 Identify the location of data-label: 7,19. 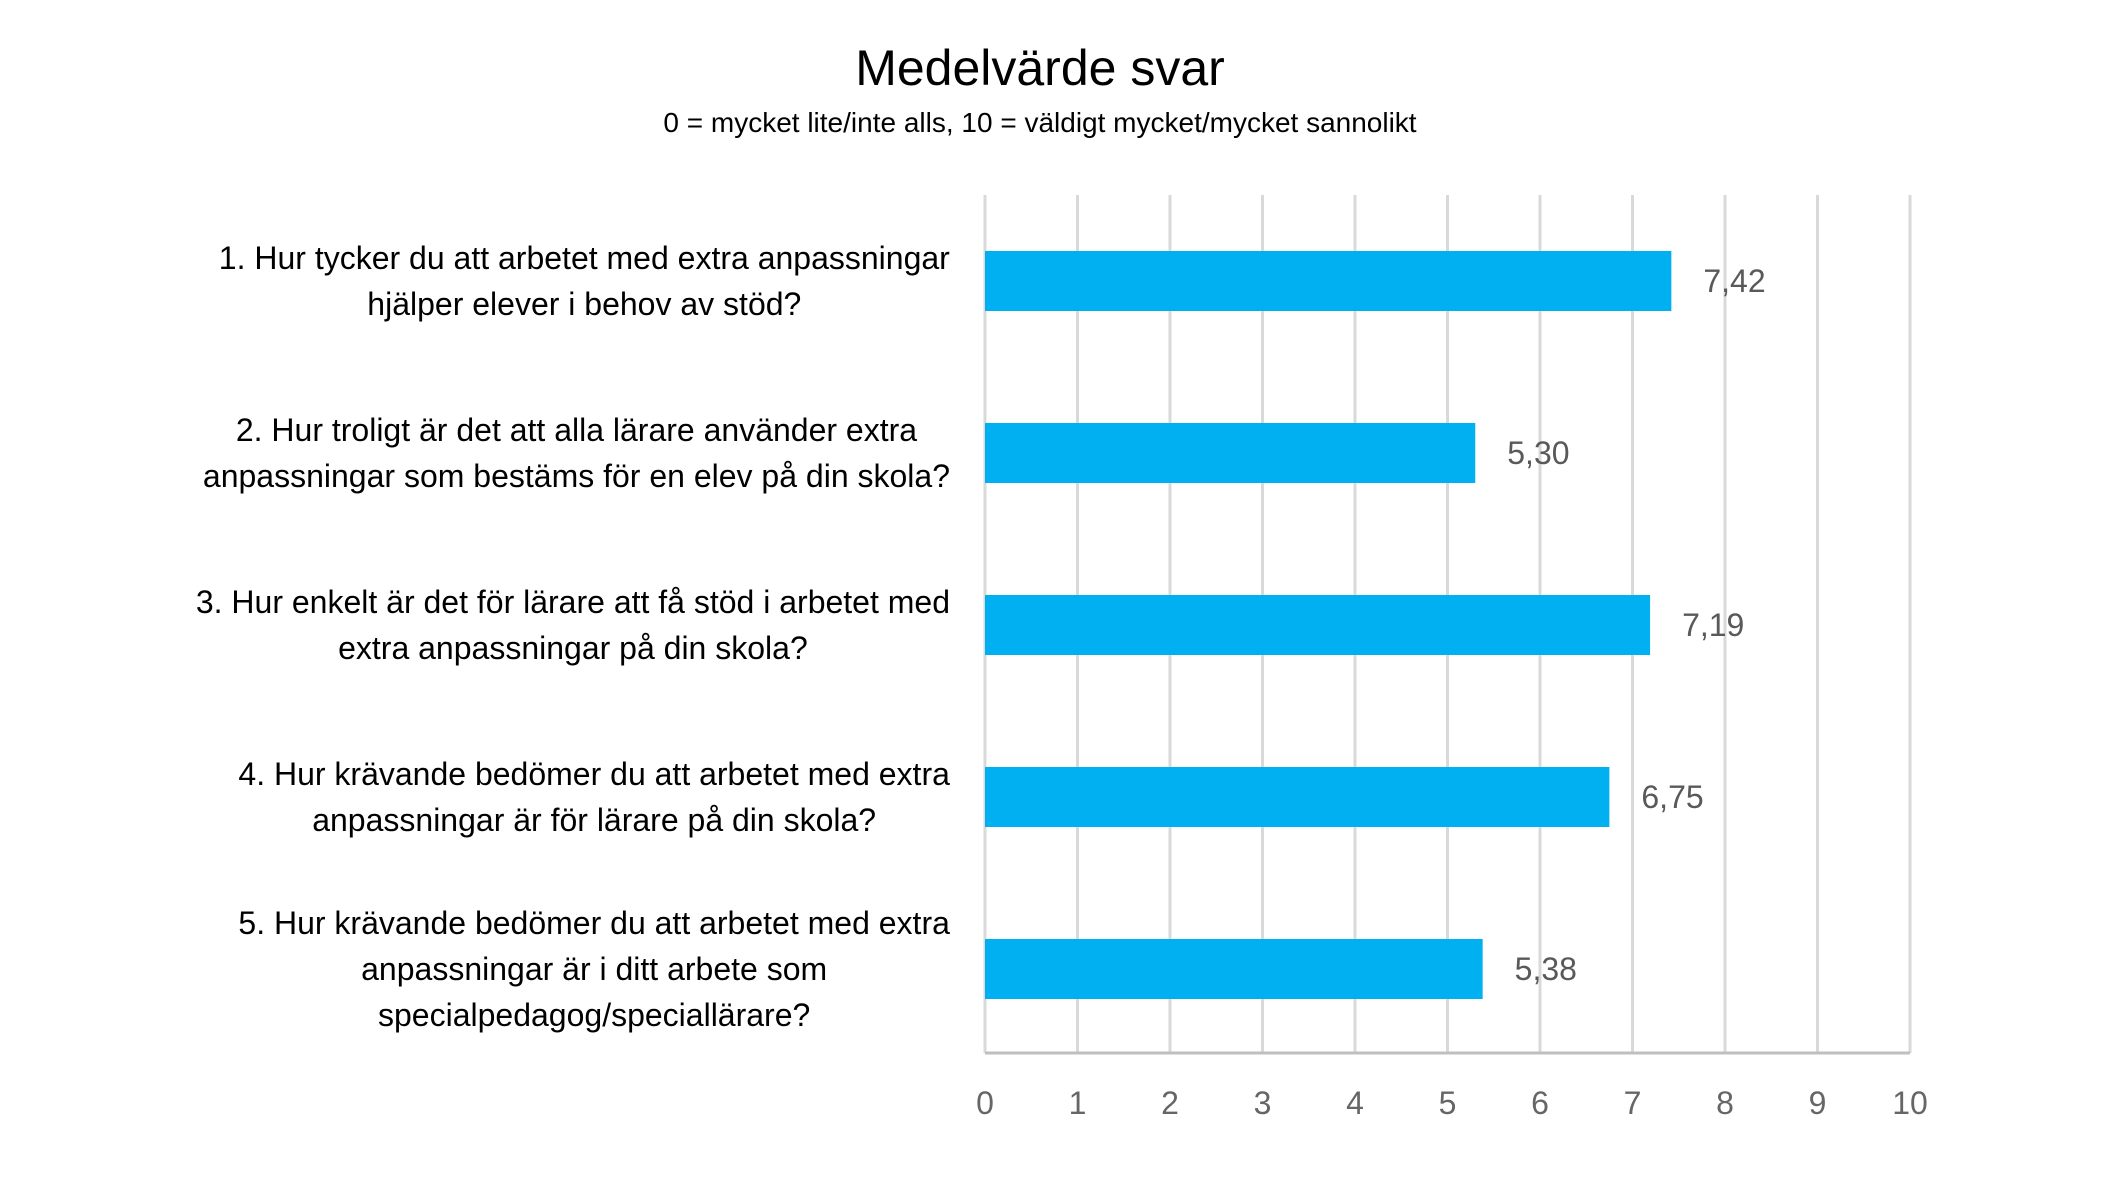
(1713, 625).